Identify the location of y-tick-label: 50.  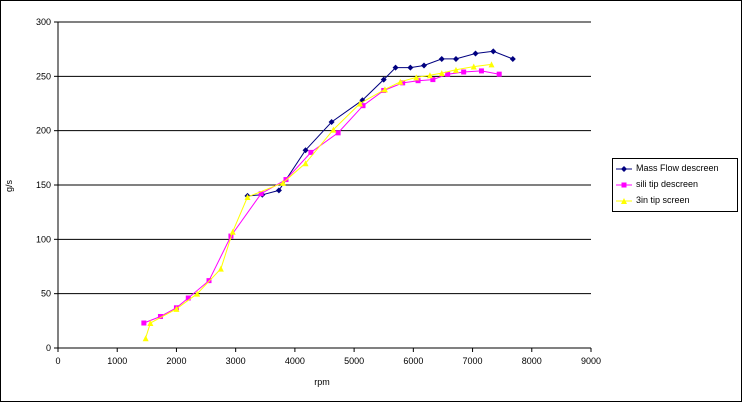
(46, 294).